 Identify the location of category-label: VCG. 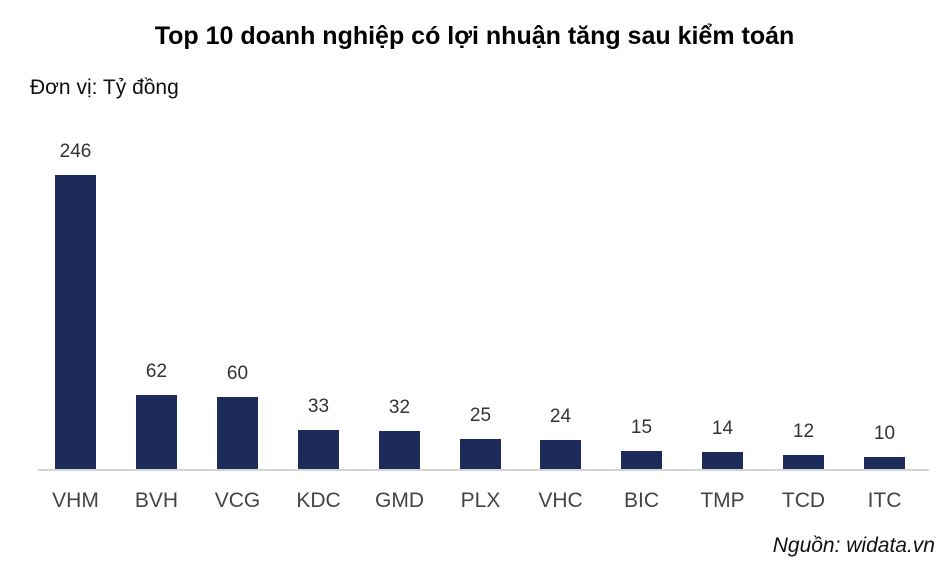
(237, 500).